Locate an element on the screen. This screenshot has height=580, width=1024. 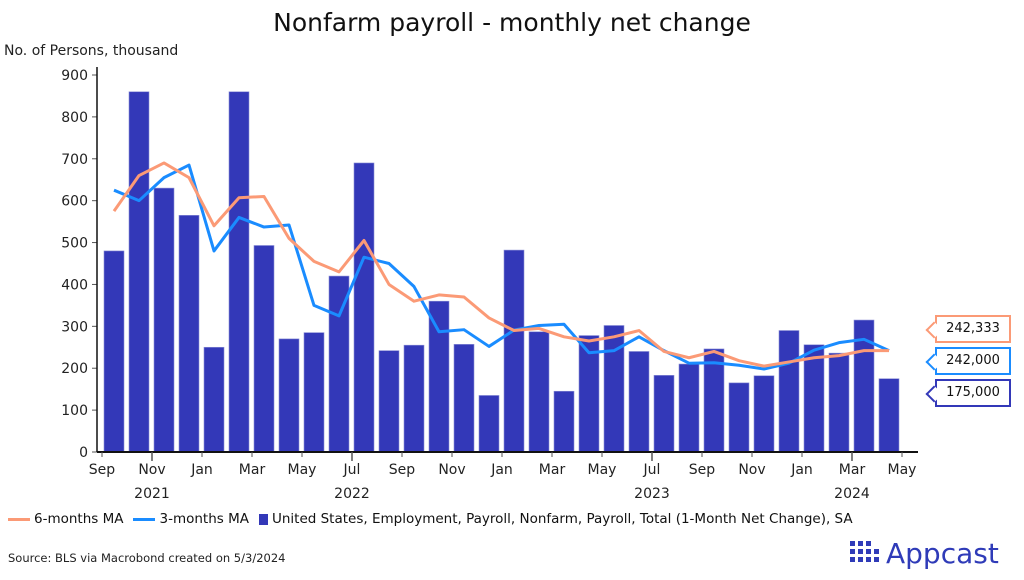
callout-3m-ma: 242,000 is located at coordinates (973, 361).